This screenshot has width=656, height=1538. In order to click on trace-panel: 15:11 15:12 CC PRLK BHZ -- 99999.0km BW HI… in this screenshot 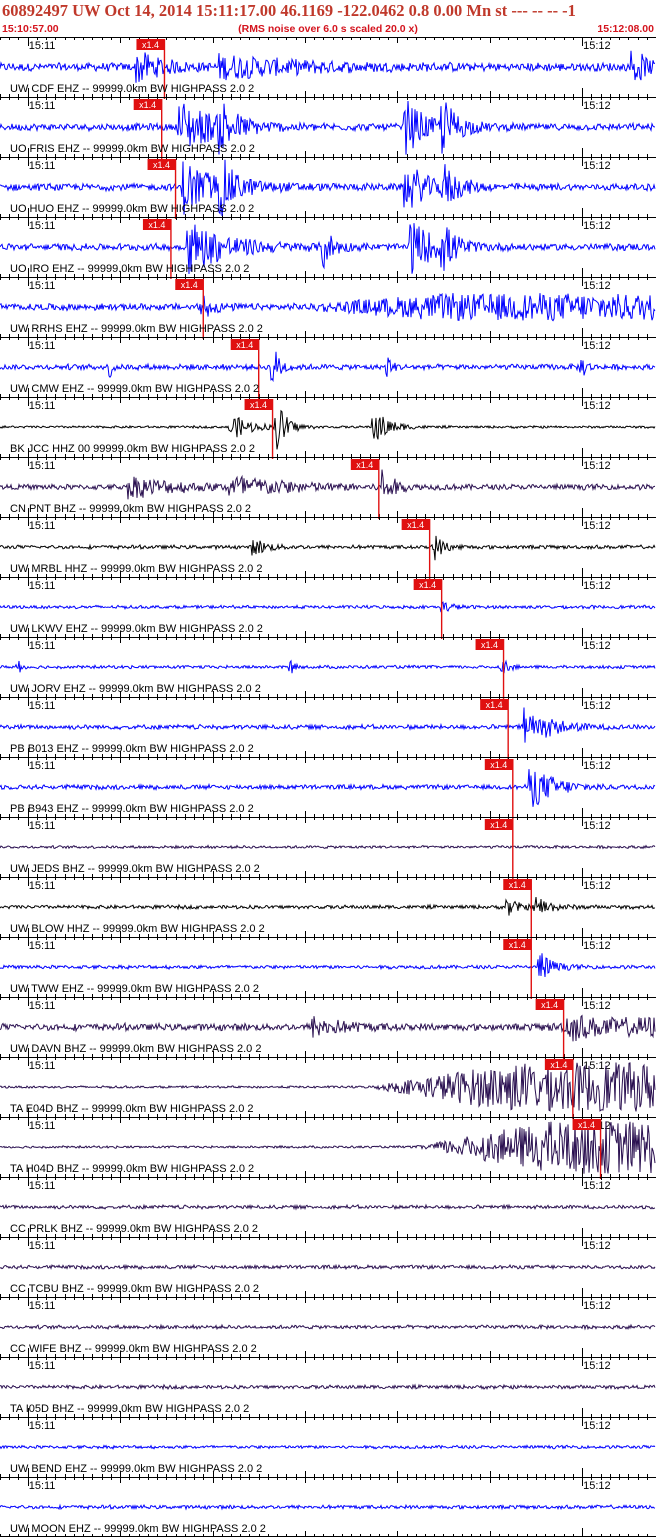, I will do `click(328, 1207)`.